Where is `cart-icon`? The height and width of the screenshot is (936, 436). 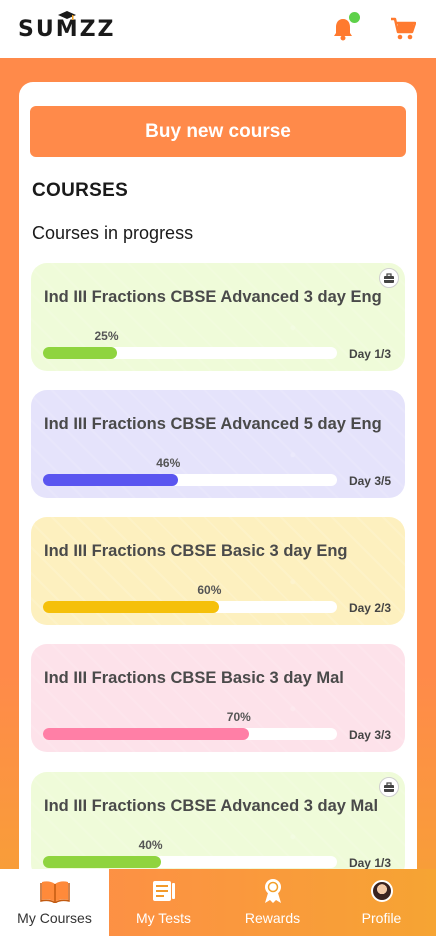 cart-icon is located at coordinates (403, 28).